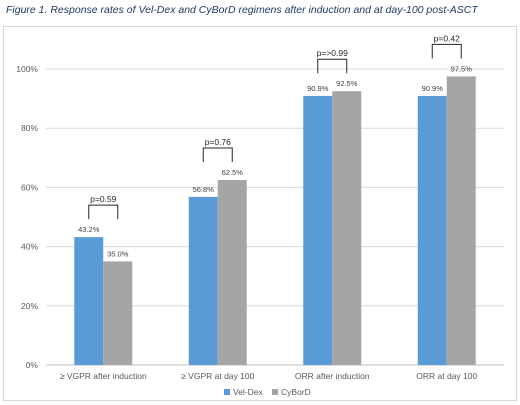 The width and height of the screenshot is (520, 405). What do you see at coordinates (29, 247) in the screenshot?
I see `y-tick-label: 40%` at bounding box center [29, 247].